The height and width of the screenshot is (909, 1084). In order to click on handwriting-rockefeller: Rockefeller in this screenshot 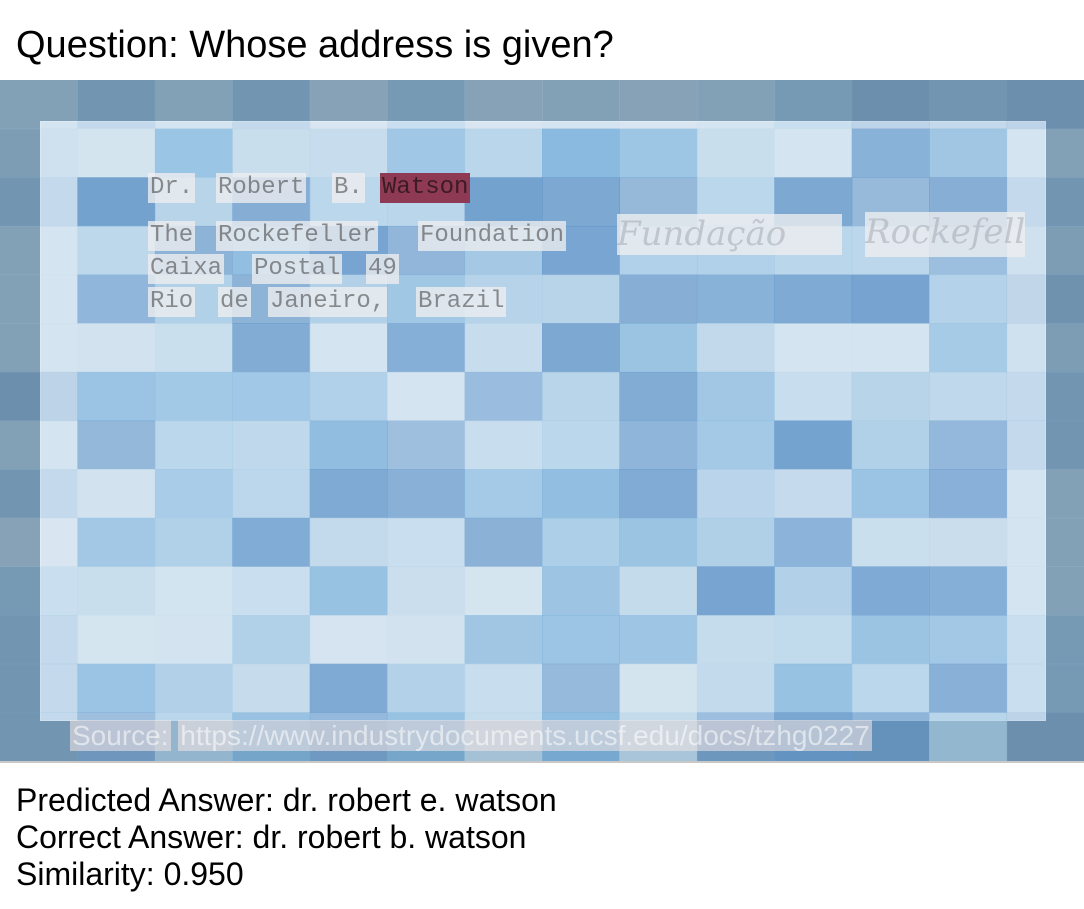, I will do `click(945, 234)`.